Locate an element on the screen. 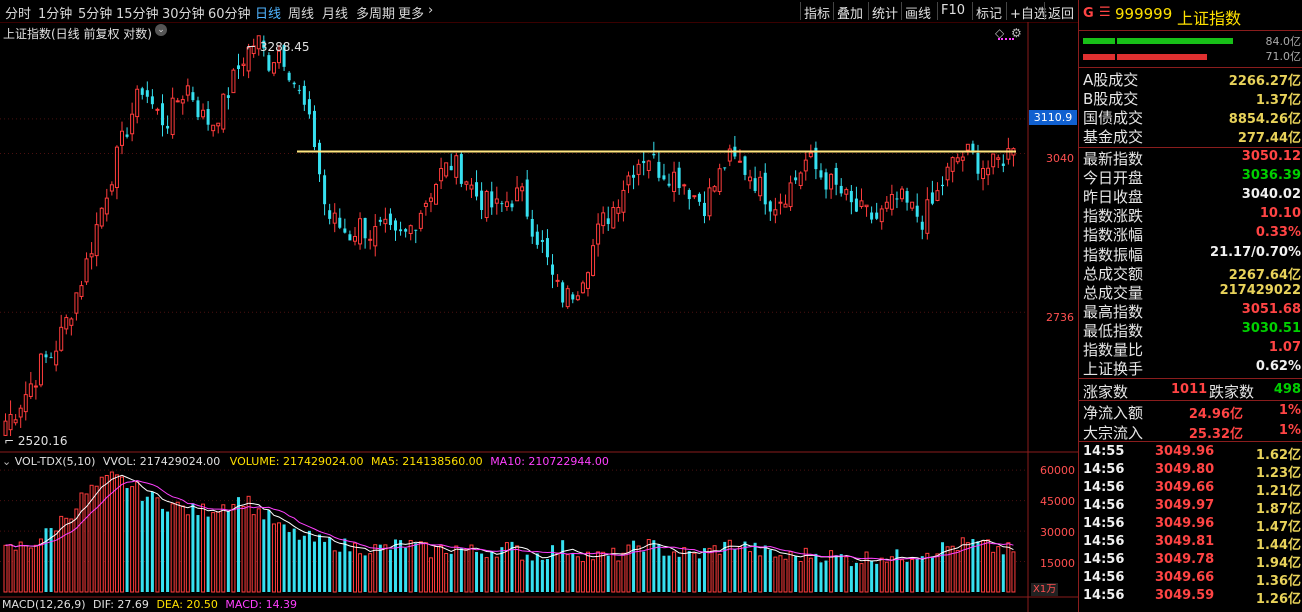 The width and height of the screenshot is (1302, 612). tool-button-3: 画线 is located at coordinates (918, 14).